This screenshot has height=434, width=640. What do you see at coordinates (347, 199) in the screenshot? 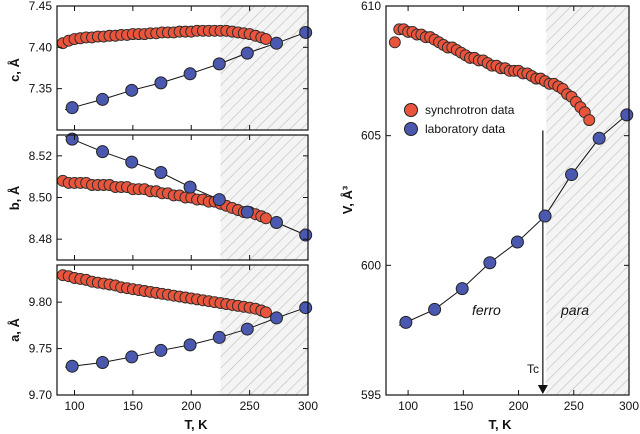
I see `volume-axis-label: V, Å³` at bounding box center [347, 199].